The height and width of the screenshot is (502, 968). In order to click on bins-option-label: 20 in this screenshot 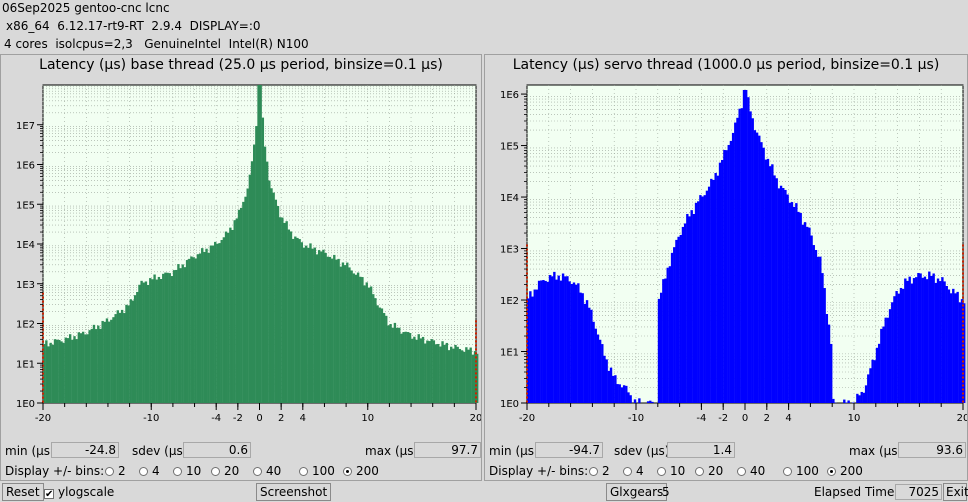, I will do `click(716, 471)`.